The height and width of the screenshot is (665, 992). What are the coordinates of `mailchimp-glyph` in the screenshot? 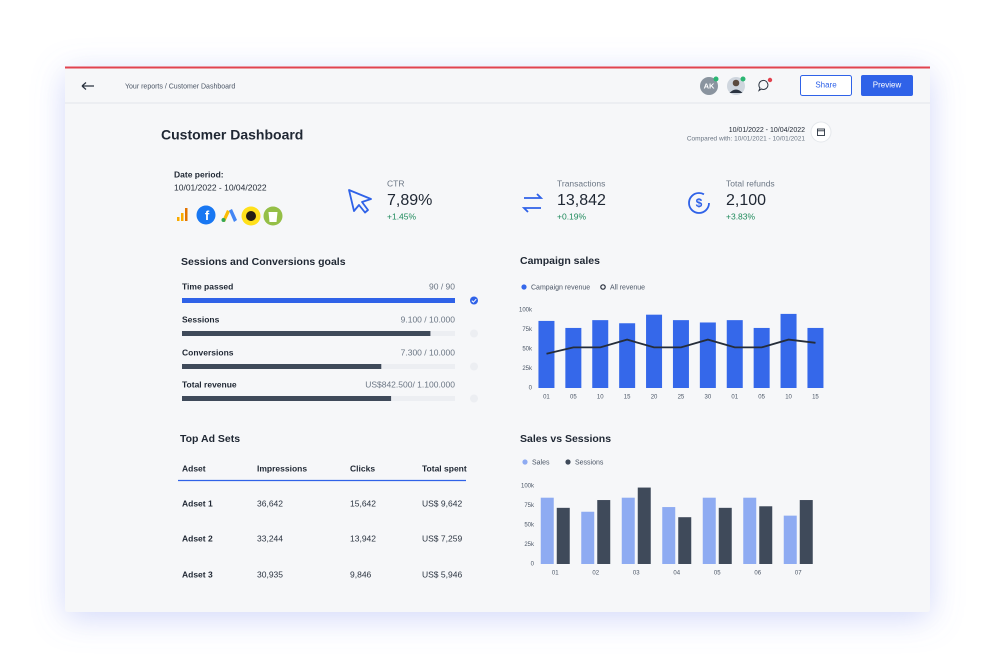 It's located at (251, 216).